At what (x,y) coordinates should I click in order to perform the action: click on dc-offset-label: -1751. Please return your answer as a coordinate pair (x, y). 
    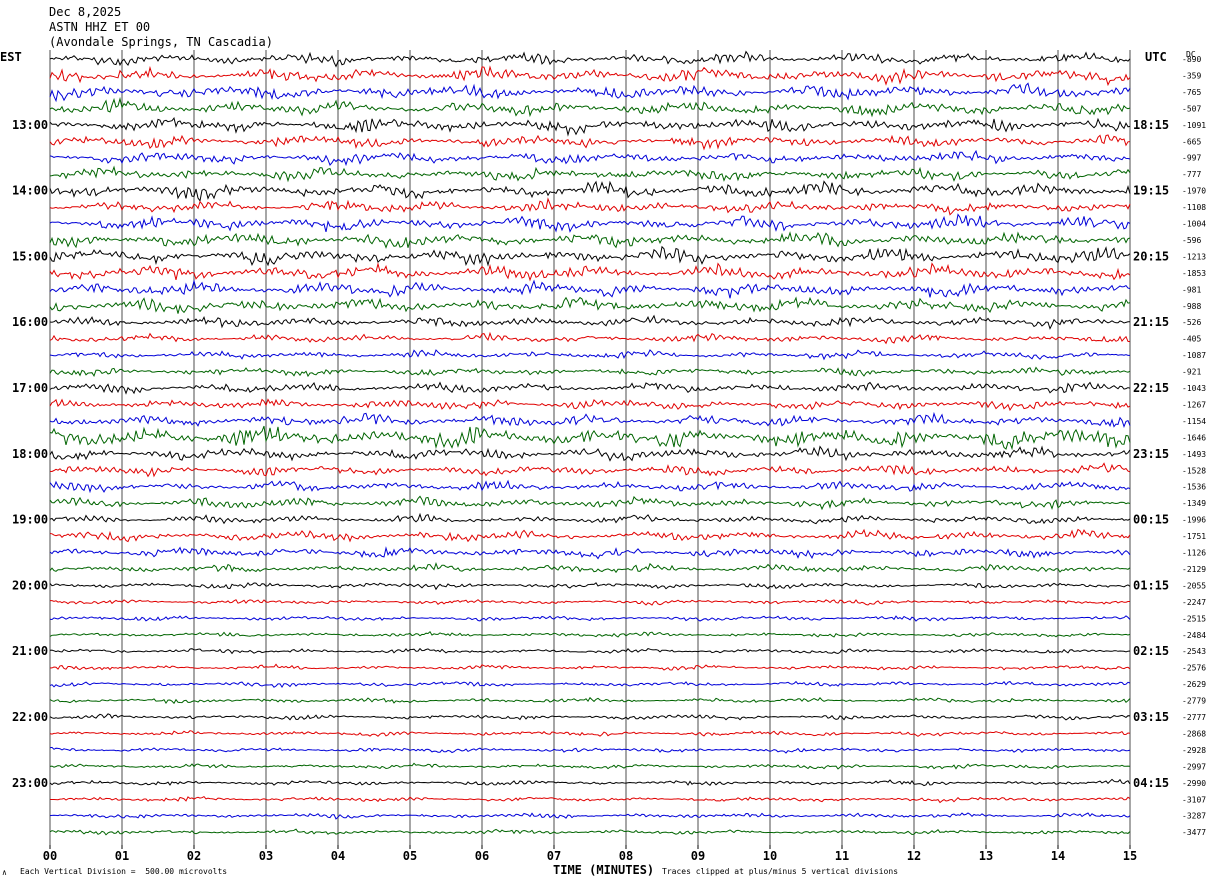
    Looking at the image, I should click on (1194, 536).